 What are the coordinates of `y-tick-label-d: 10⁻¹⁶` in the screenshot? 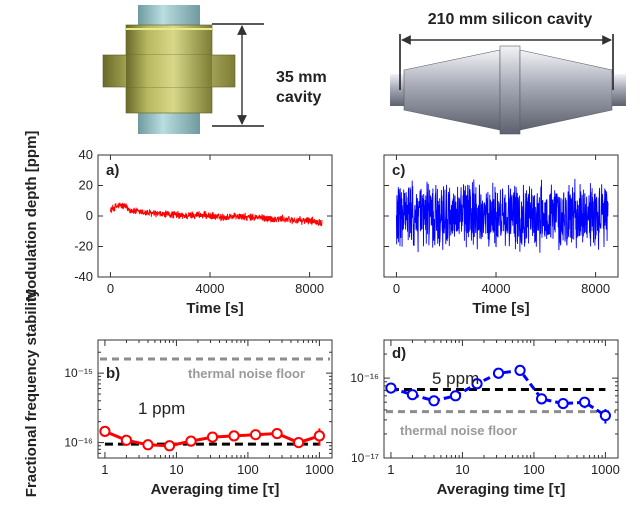 It's located at (364, 378).